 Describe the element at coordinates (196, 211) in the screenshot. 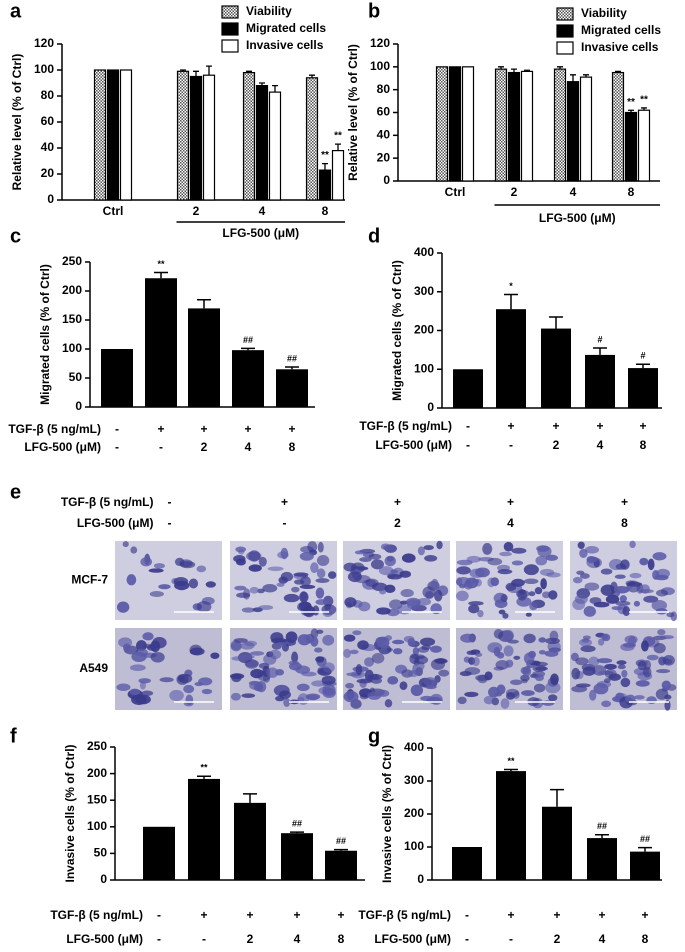

I see `x-tick-label: 2` at that location.